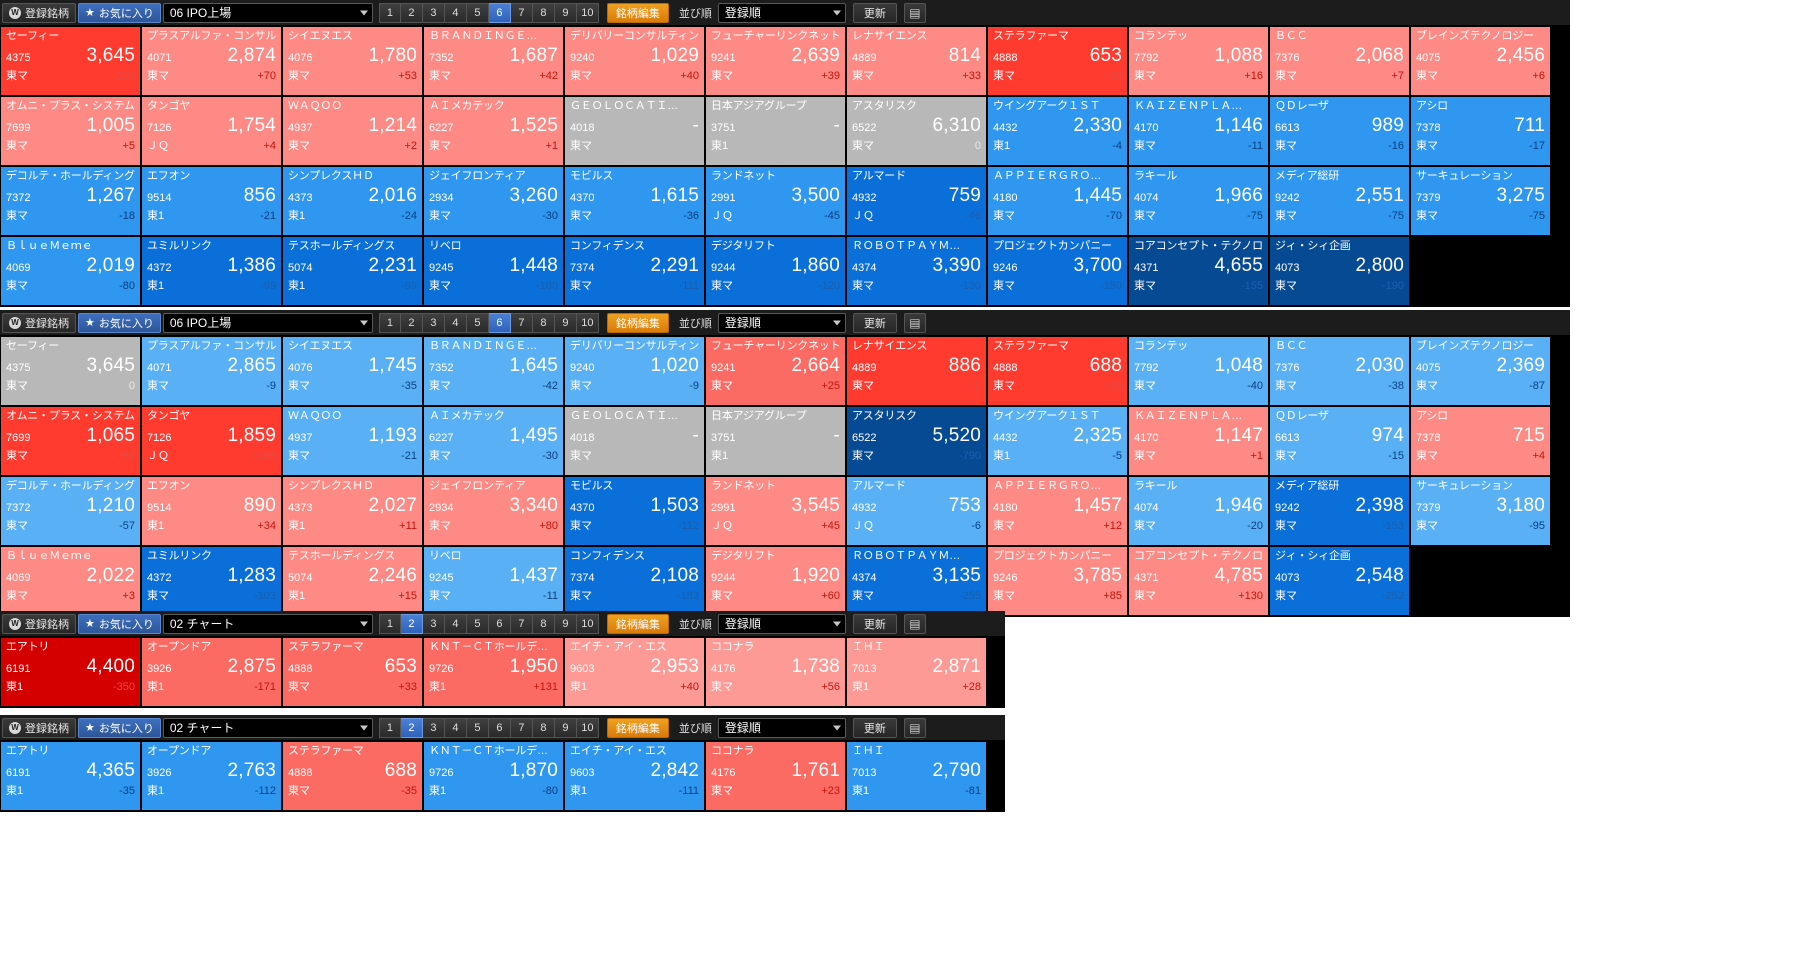 Image resolution: width=1817 pixels, height=954 pixels. I want to click on stock-tile: ＢｌｕｅＭｅｍｅ 4069 2,022 東マ +3, so click(70, 581).